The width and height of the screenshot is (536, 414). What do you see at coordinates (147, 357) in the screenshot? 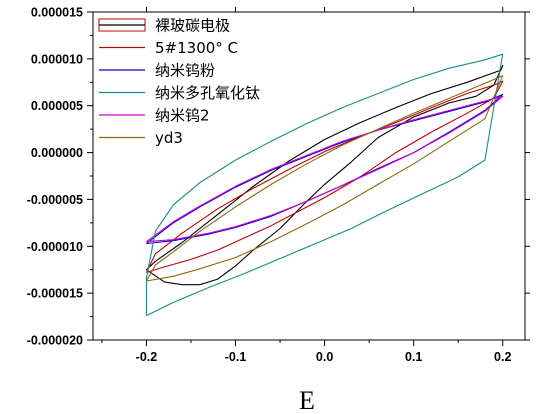
I see `x-tick-label: -0.2` at bounding box center [147, 357].